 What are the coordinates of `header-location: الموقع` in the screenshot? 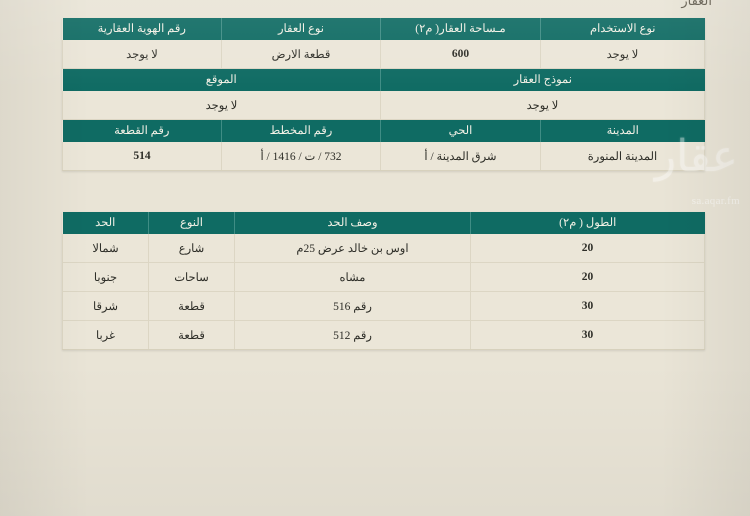 It's located at (221, 79).